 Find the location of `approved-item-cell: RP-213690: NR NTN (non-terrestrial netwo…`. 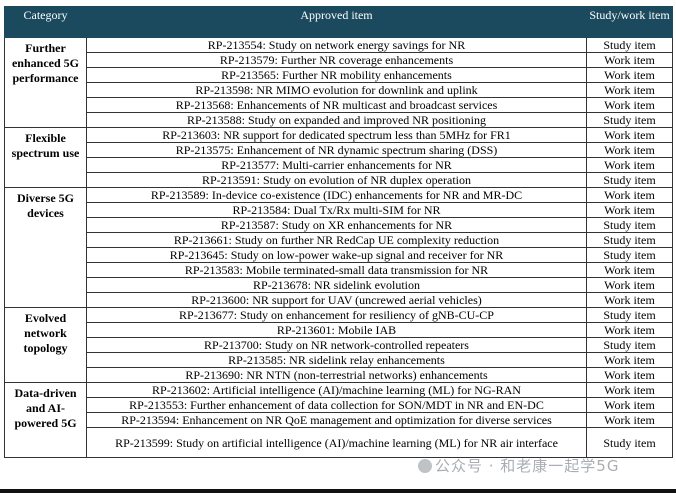

approved-item-cell: RP-213690: NR NTN (non-terrestrial netwo… is located at coordinates (336, 375).